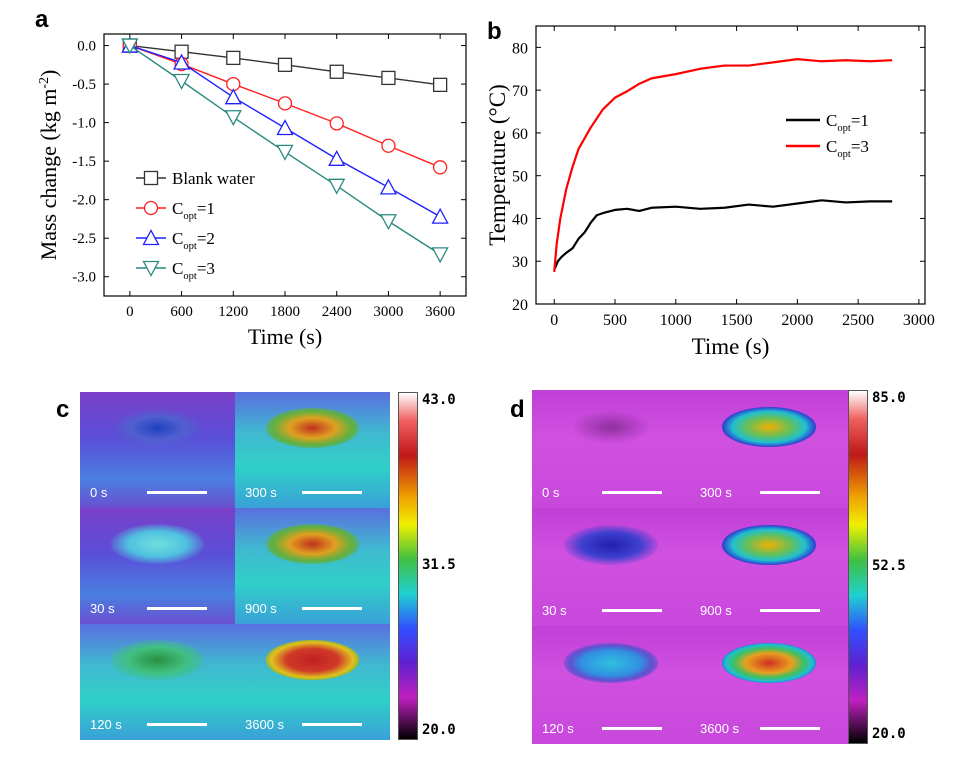  What do you see at coordinates (769, 567) in the screenshot?
I see `thermal-frame: 900 s` at bounding box center [769, 567].